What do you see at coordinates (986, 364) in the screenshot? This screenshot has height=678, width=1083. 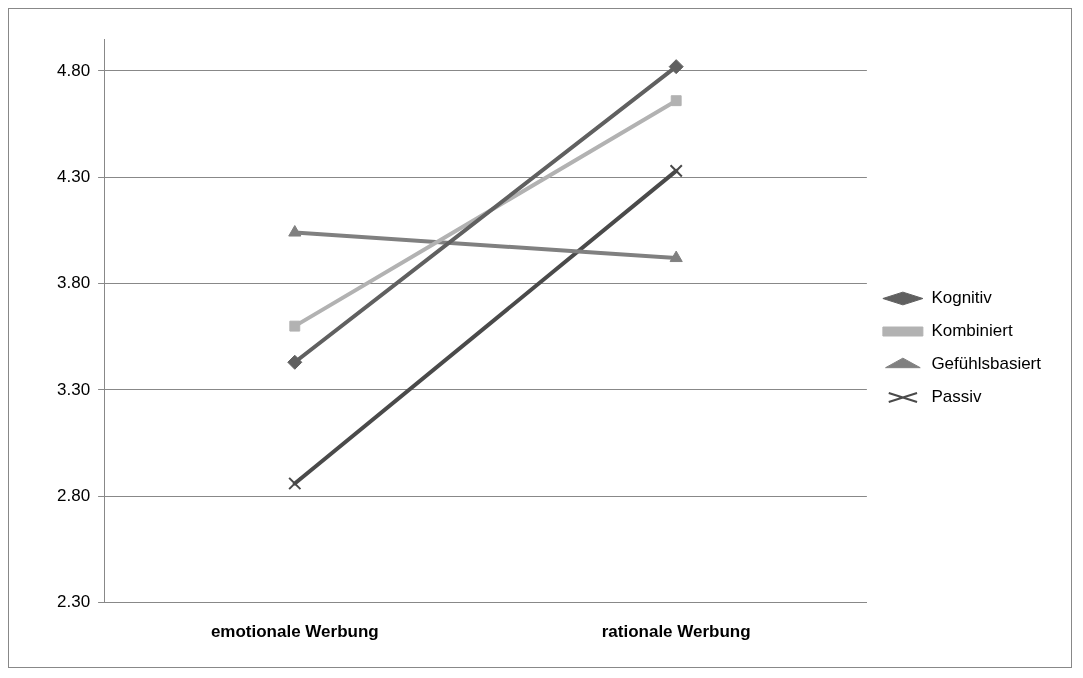 I see `legend-label: Gefühlsbasiert` at bounding box center [986, 364].